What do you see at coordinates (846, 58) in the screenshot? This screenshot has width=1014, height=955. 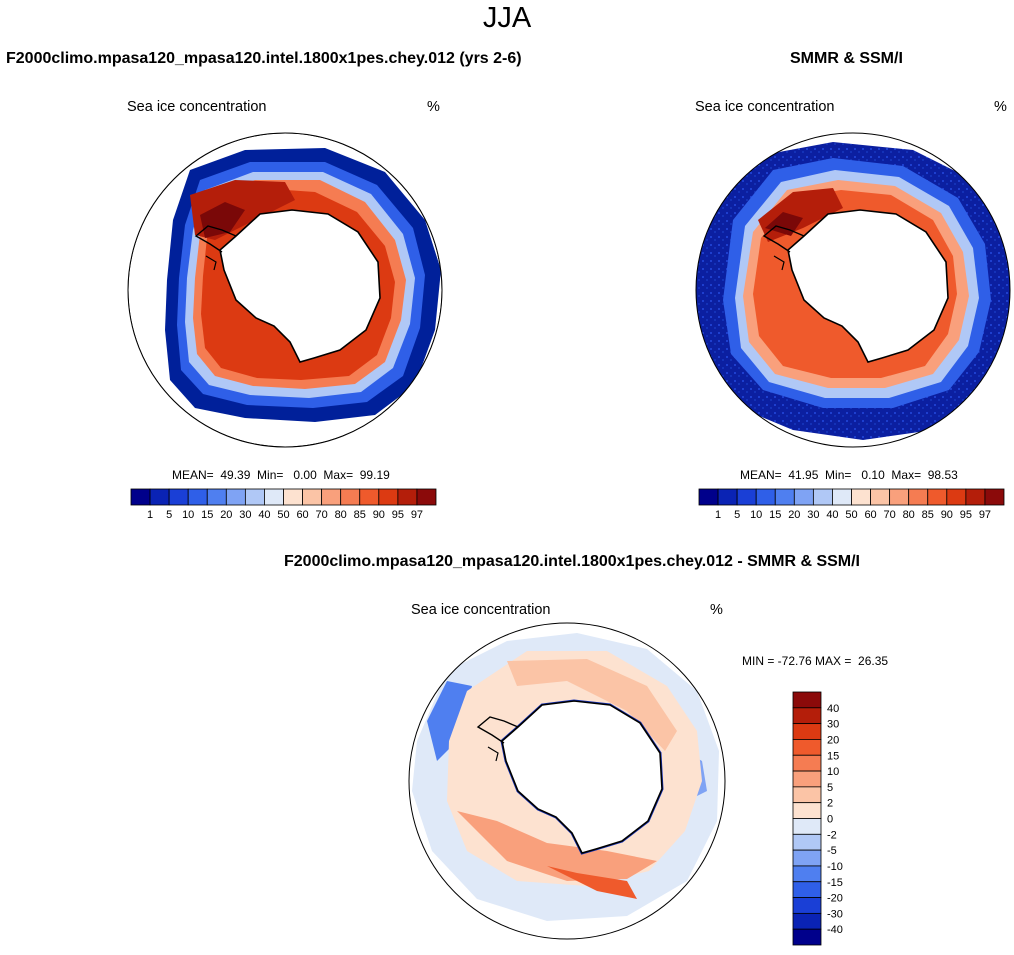 I see `panel2-title: SMMR & SSM/I` at bounding box center [846, 58].